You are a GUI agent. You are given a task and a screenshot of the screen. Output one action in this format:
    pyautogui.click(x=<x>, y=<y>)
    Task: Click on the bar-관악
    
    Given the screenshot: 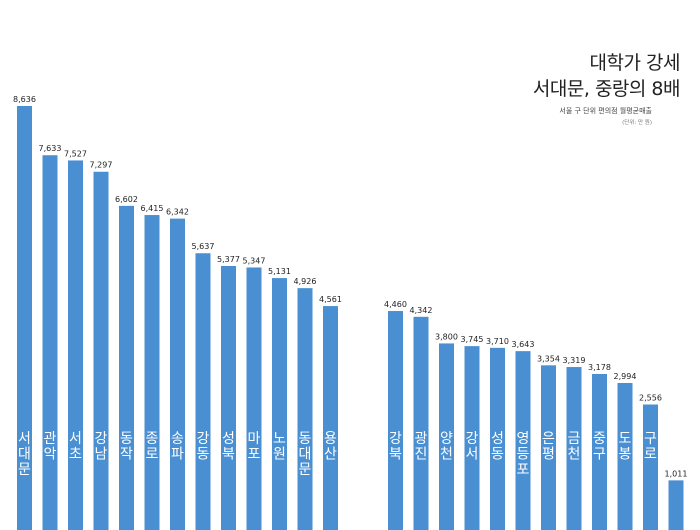 What is the action you would take?
    pyautogui.click(x=50, y=342)
    